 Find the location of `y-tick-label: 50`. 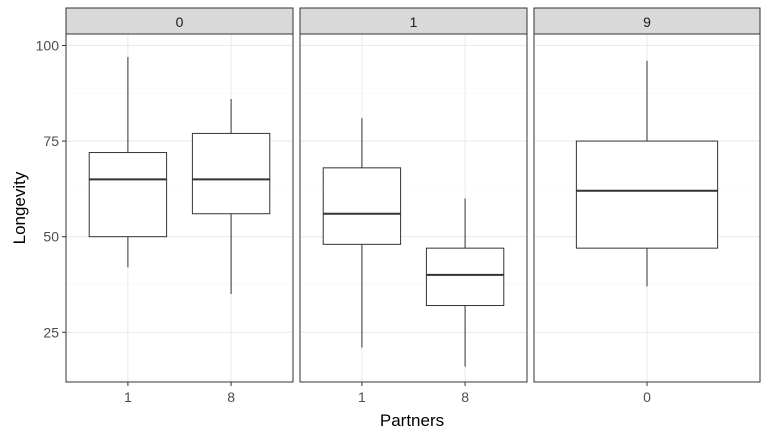

y-tick-label: 50 is located at coordinates (51, 237).